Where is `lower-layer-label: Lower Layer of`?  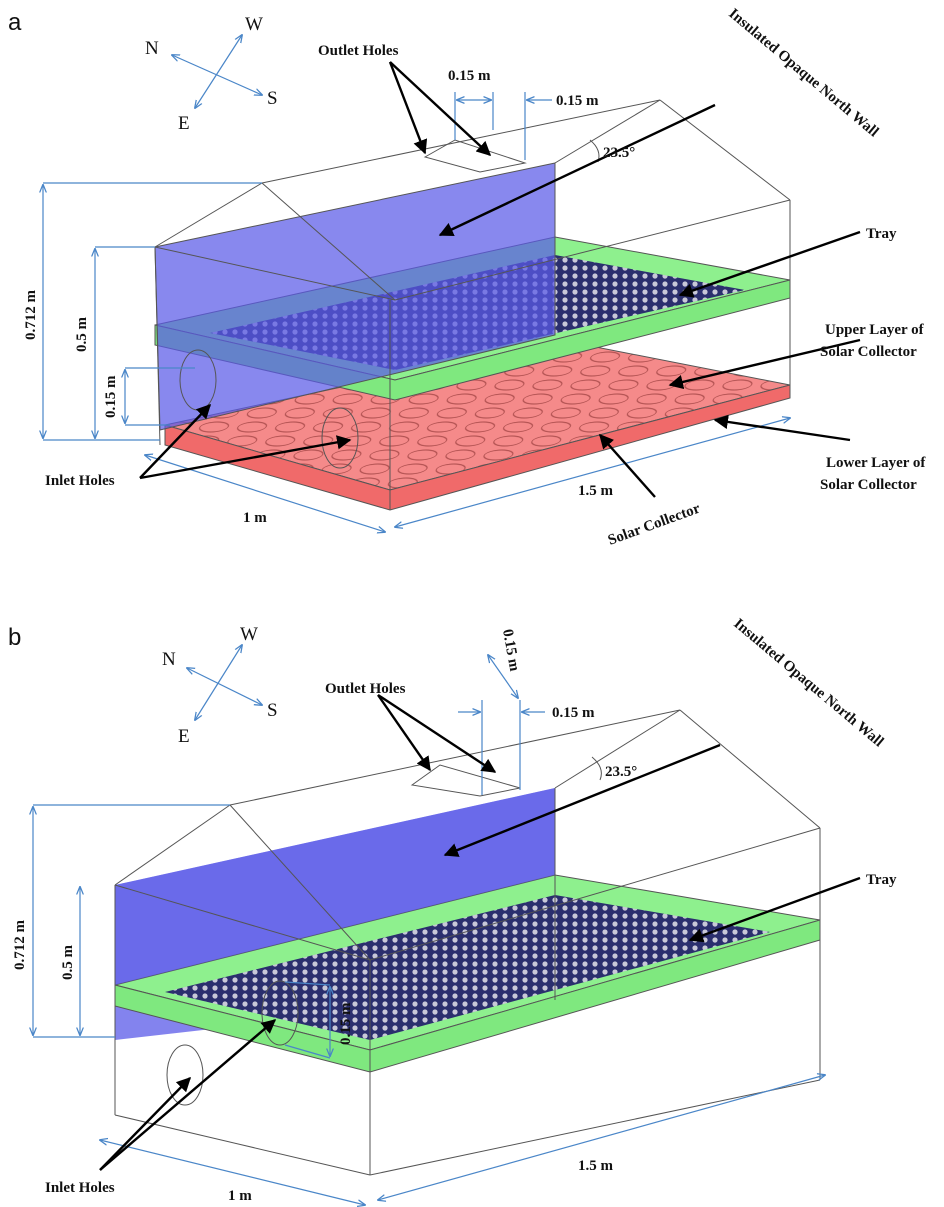
lower-layer-label: Lower Layer of is located at coordinates (876, 463).